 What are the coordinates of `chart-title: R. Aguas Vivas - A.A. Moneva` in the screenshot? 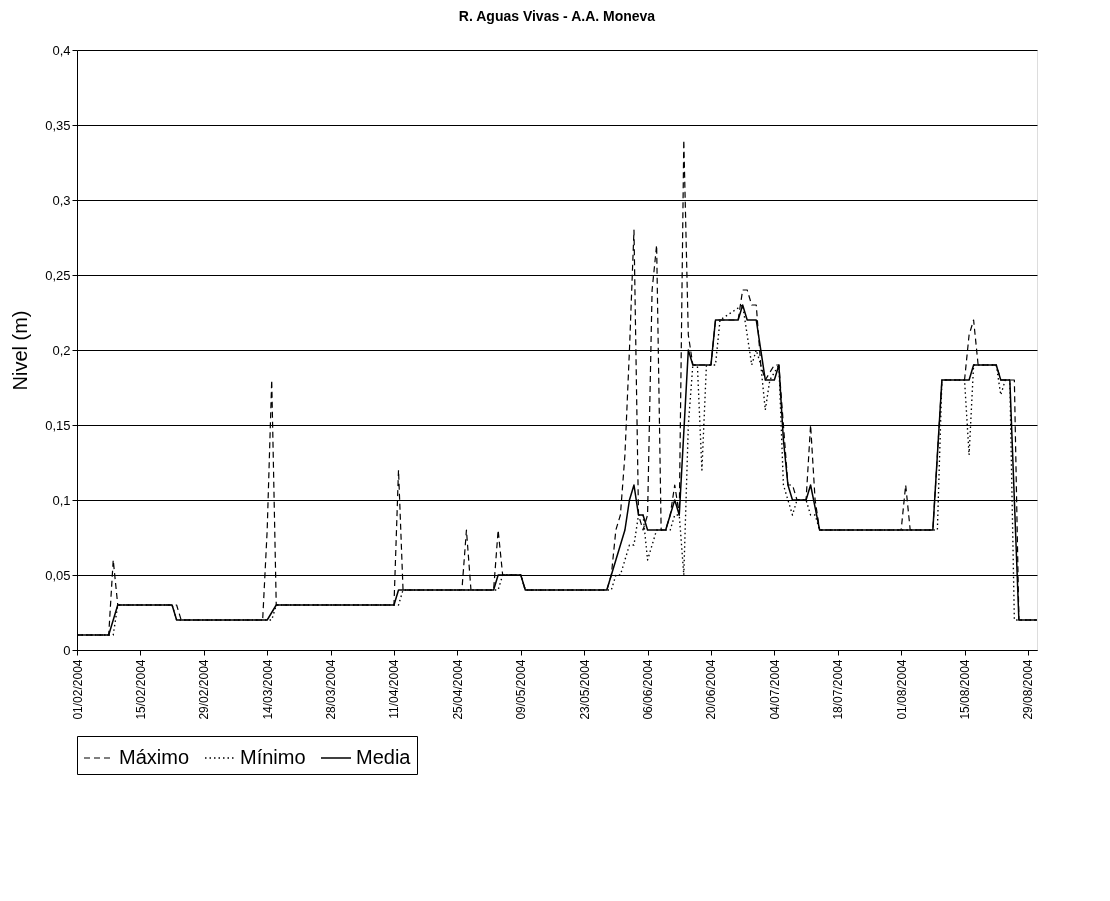 It's located at (557, 16).